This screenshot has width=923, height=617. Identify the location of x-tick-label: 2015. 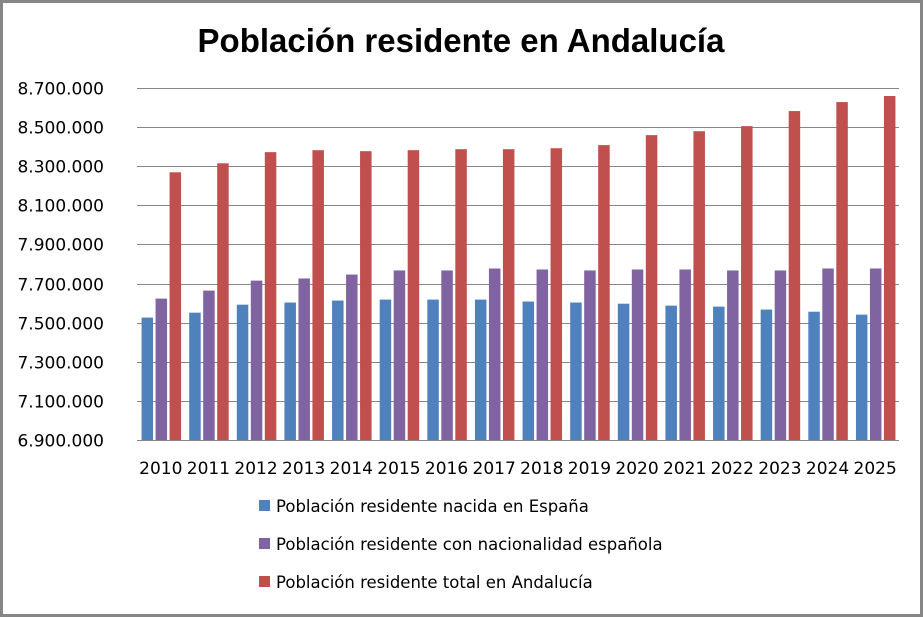
(398, 469).